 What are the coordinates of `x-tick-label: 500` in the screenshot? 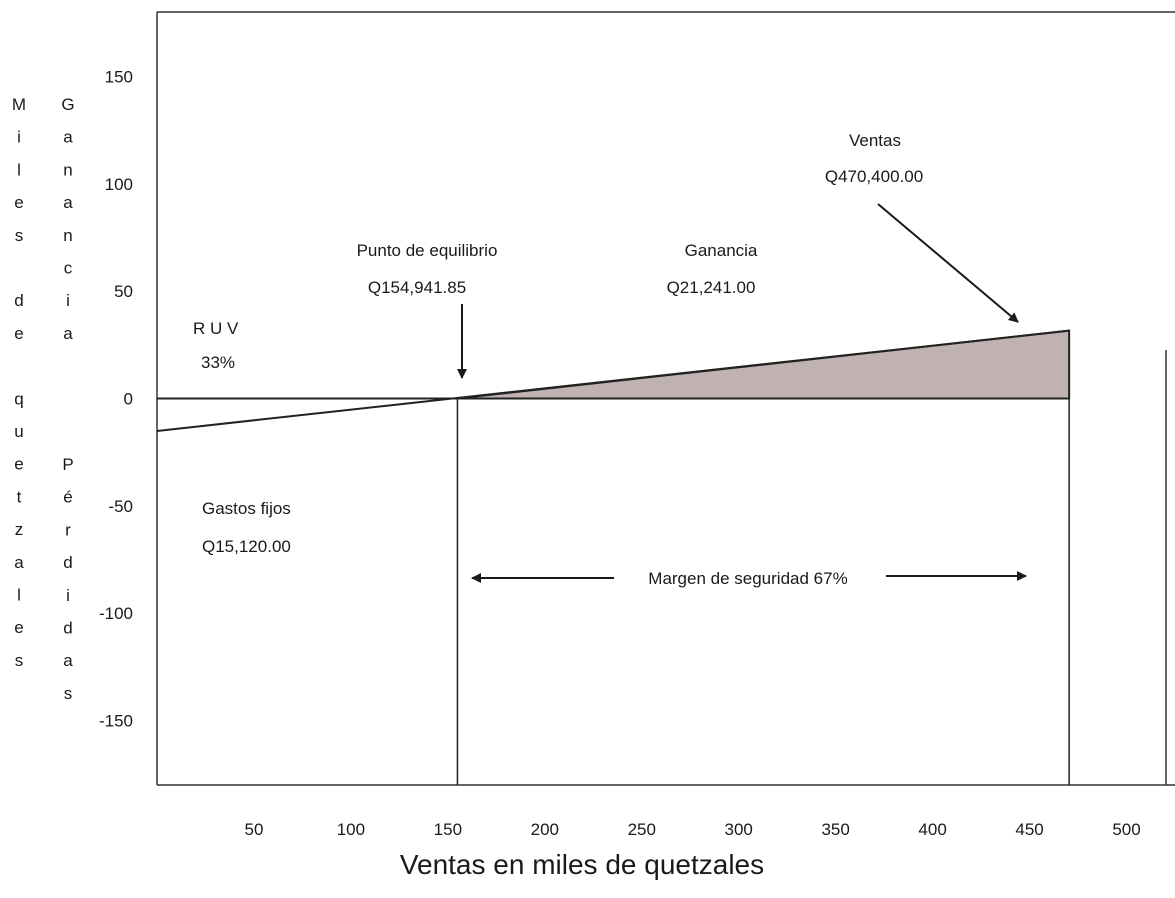 It's located at (1126, 829).